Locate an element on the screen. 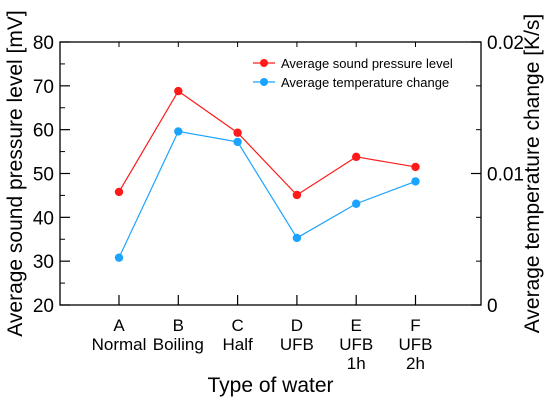  y-left-tick-label: 30 is located at coordinates (43, 262).